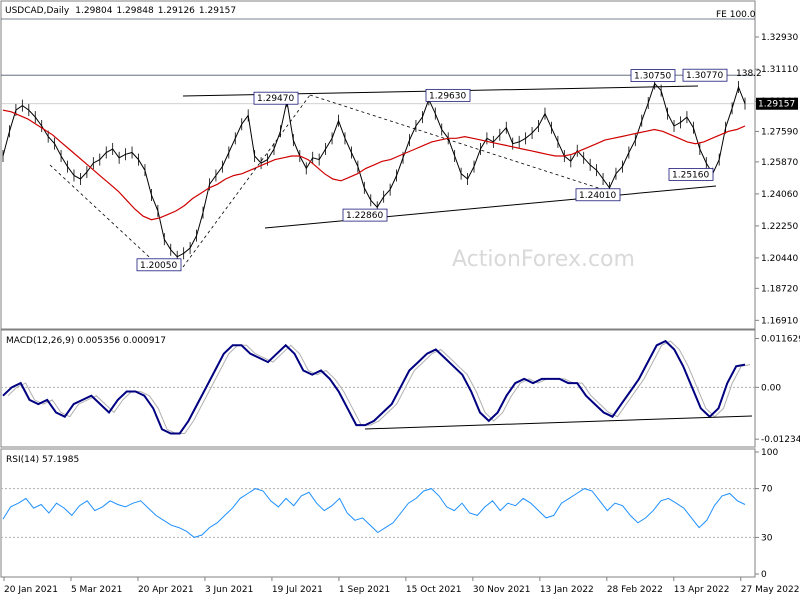 Image resolution: width=800 pixels, height=600 pixels. Describe the element at coordinates (364, 590) in the screenshot. I see `x-tick-label: 1 Sep 2021` at that location.